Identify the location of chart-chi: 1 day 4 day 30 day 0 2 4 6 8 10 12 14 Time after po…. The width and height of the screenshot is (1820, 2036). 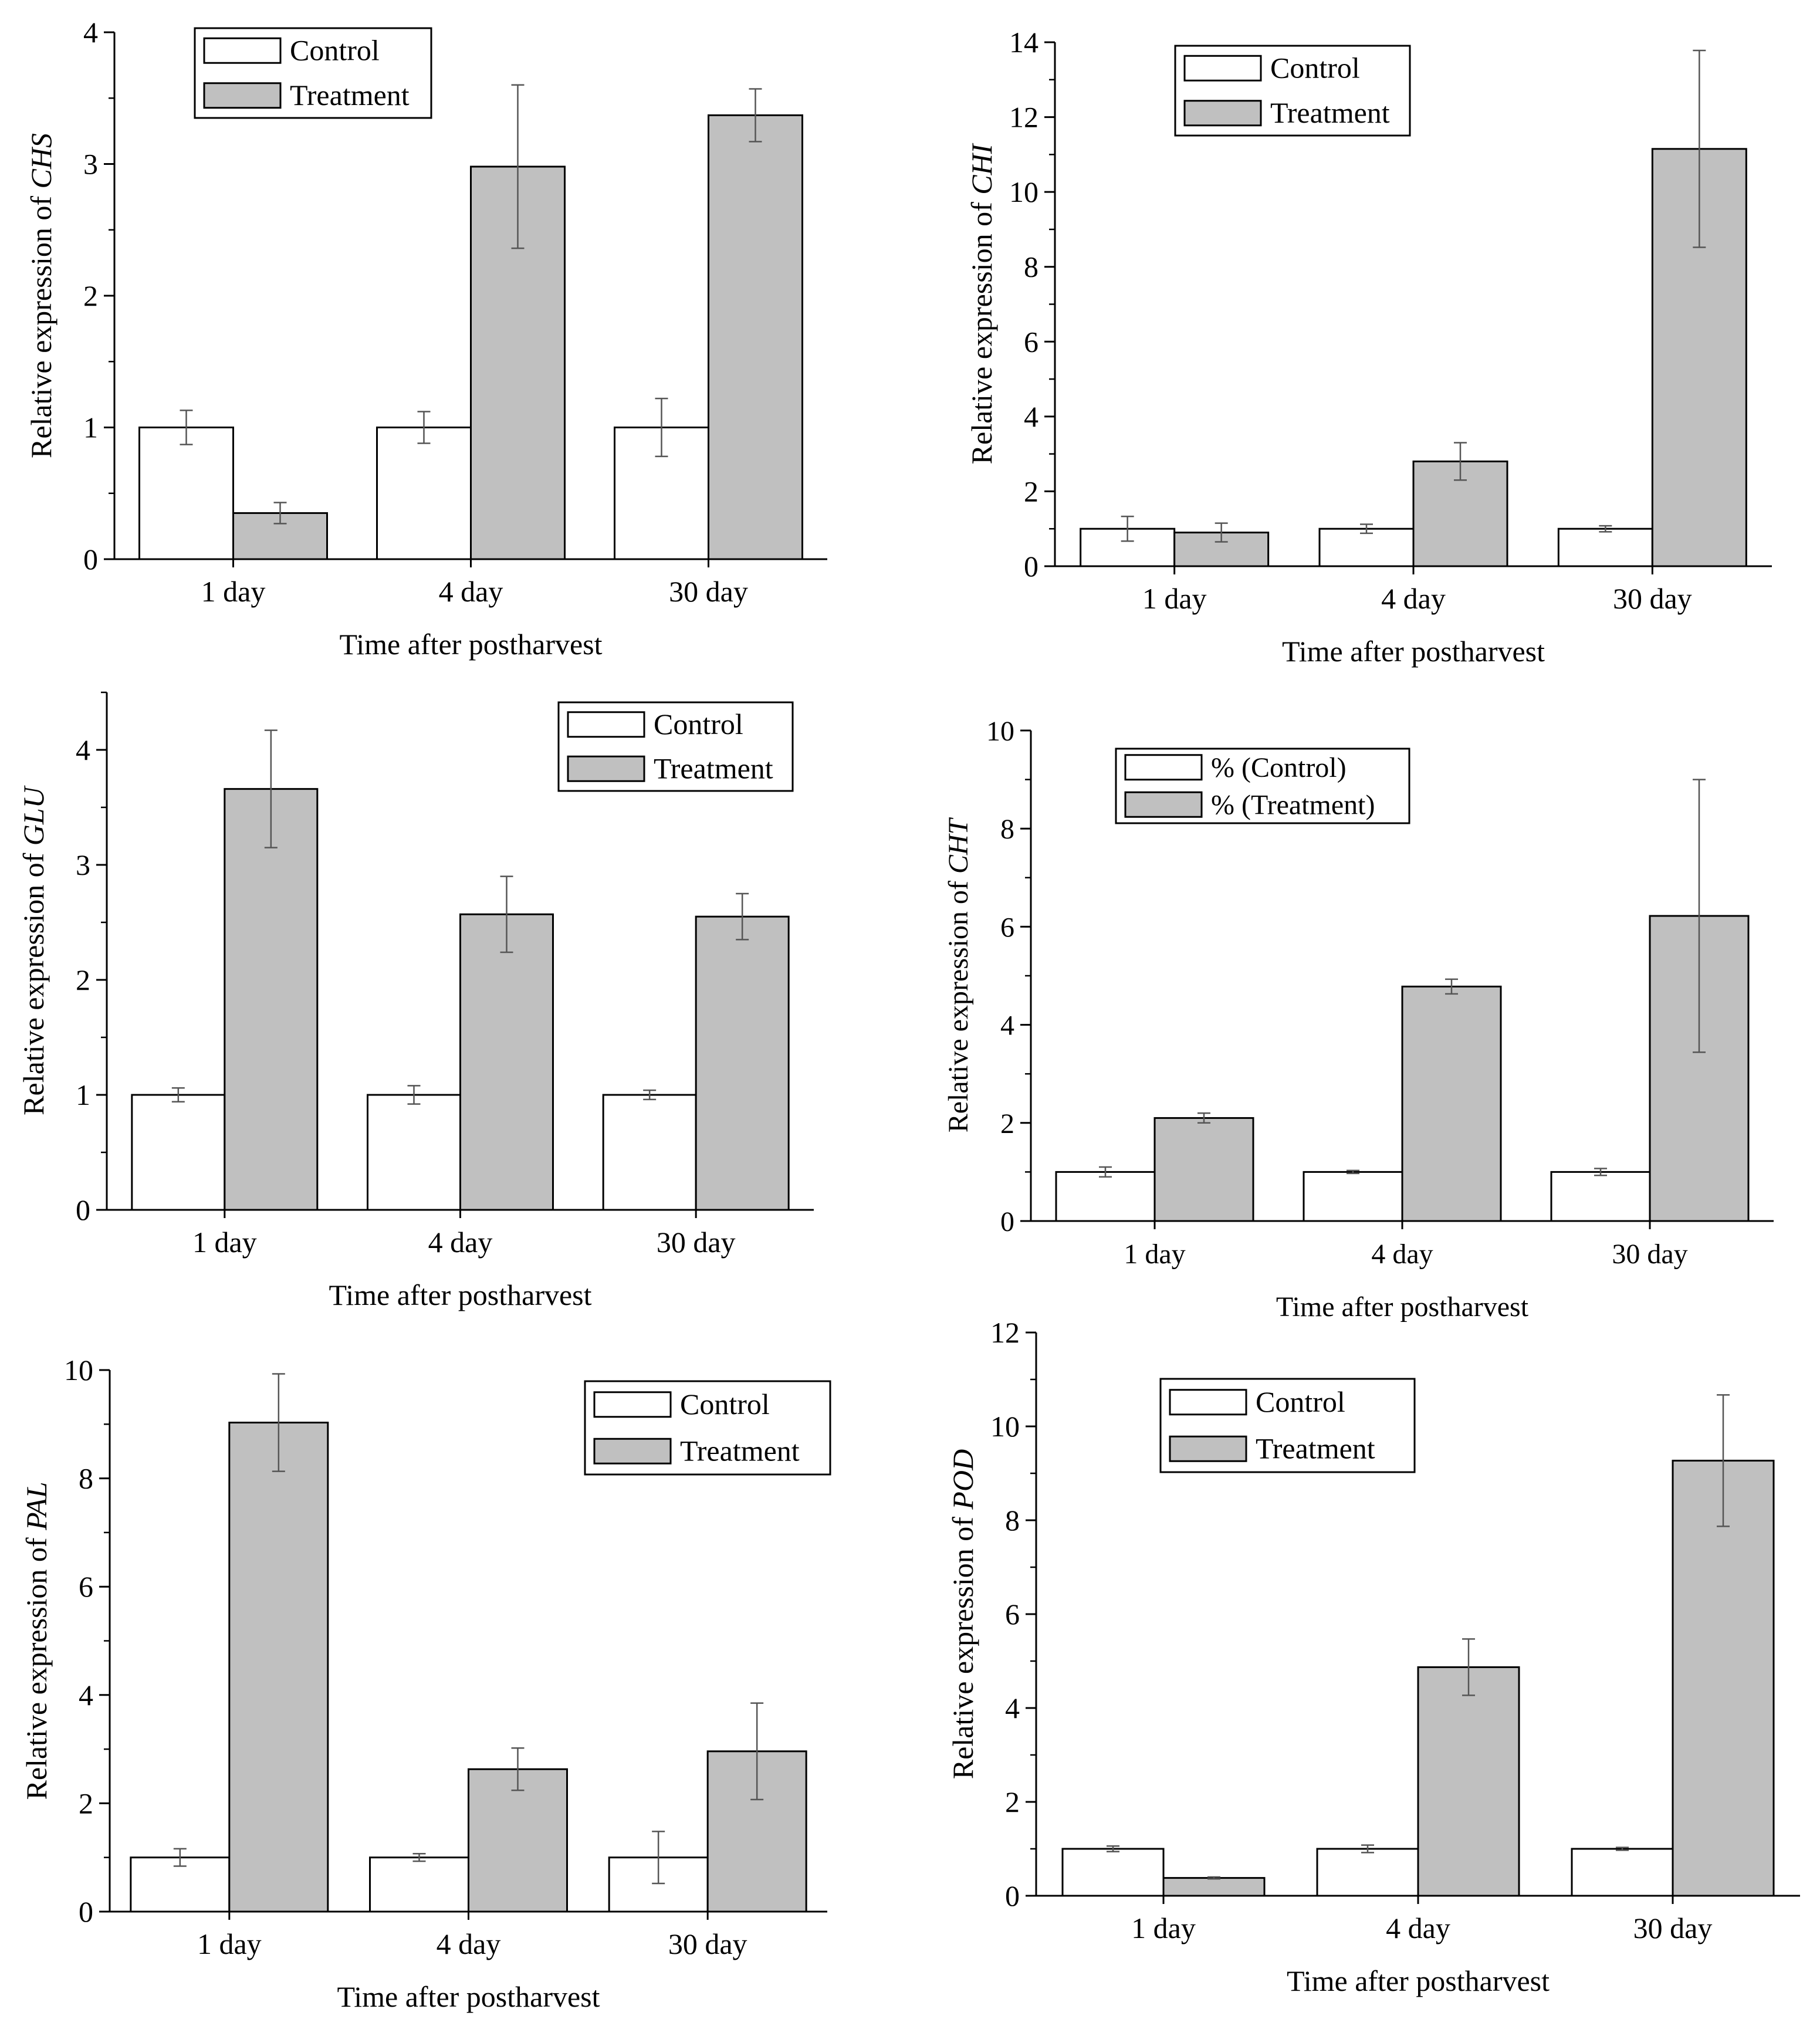
(1368, 347).